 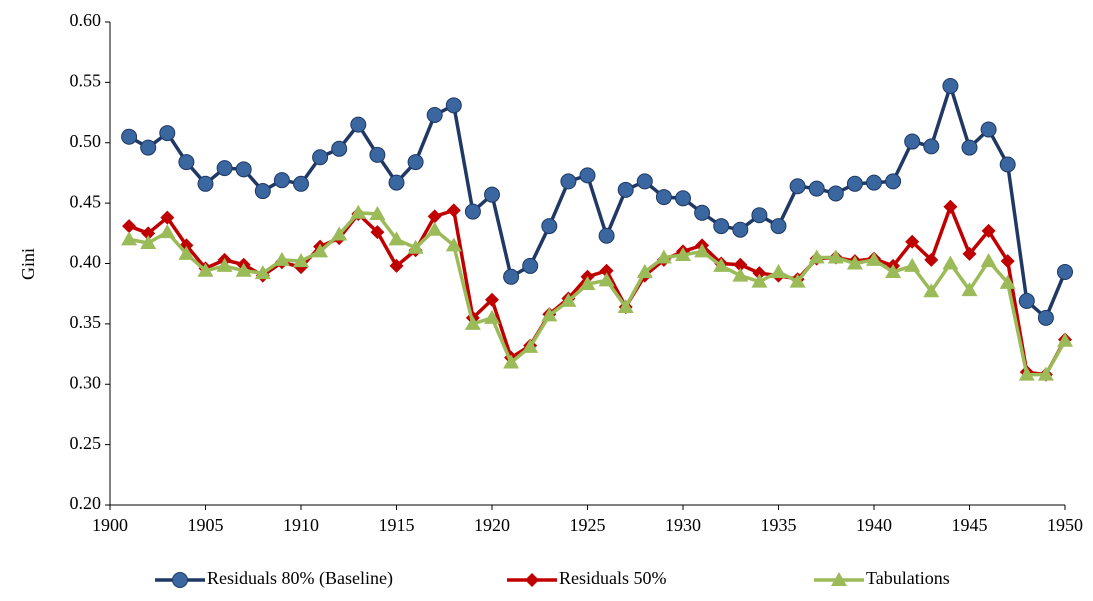 What do you see at coordinates (300, 578) in the screenshot?
I see `legend-label: Residuals 80% (Baseline)` at bounding box center [300, 578].